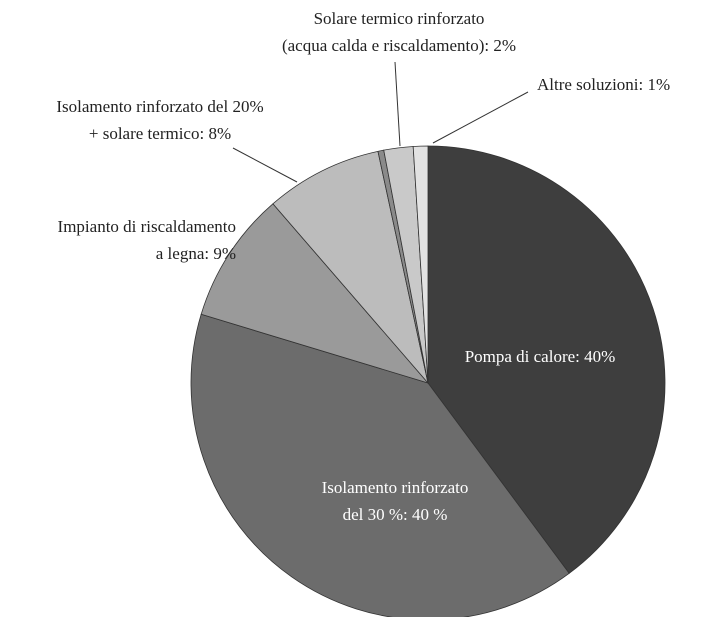 Image resolution: width=706 pixels, height=617 pixels. I want to click on slice-label: Pompa di calore: 40%, so click(540, 356).